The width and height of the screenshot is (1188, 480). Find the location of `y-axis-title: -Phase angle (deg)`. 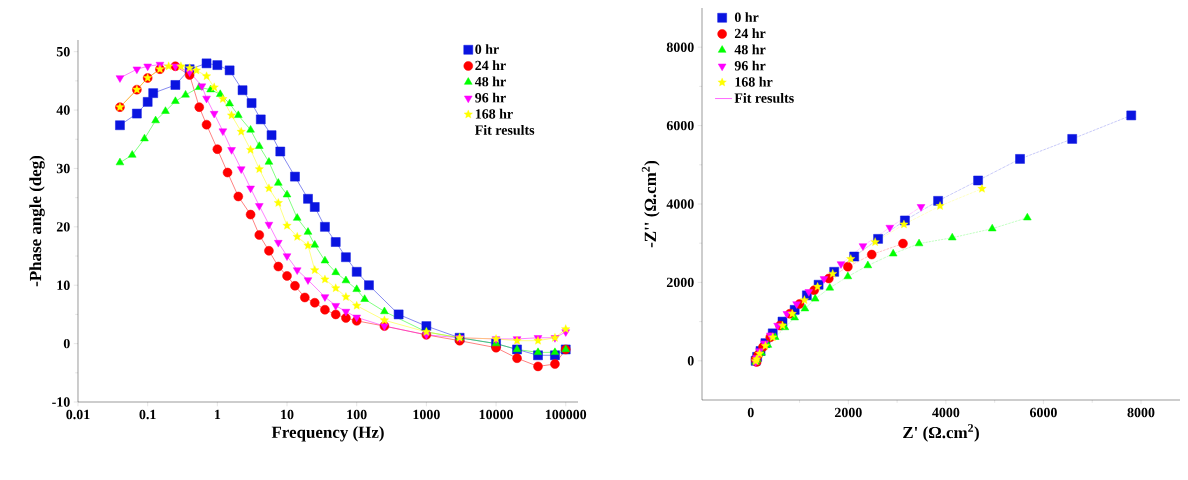

y-axis-title: -Phase angle (deg) is located at coordinates (37, 221).